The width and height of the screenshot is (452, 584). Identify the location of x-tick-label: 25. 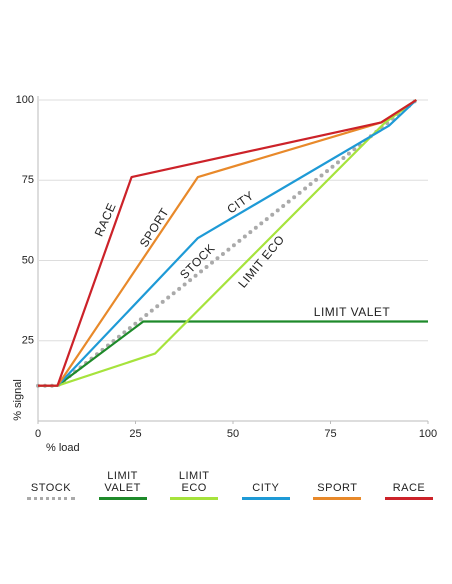
(135, 434).